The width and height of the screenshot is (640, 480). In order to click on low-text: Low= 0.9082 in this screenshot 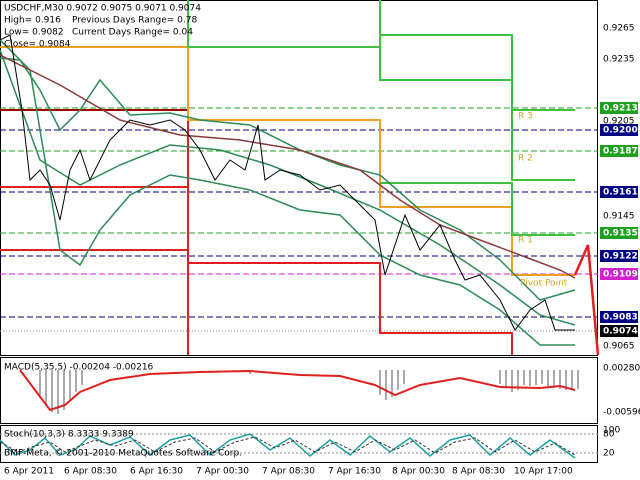, I will do `click(34, 33)`.